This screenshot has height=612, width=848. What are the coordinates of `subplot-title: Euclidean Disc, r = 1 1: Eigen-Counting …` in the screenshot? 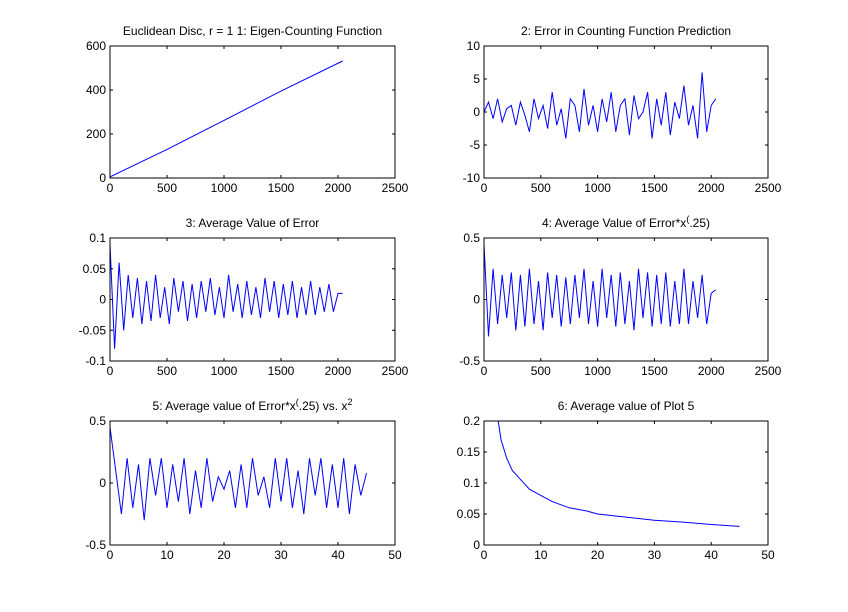 It's located at (252, 31).